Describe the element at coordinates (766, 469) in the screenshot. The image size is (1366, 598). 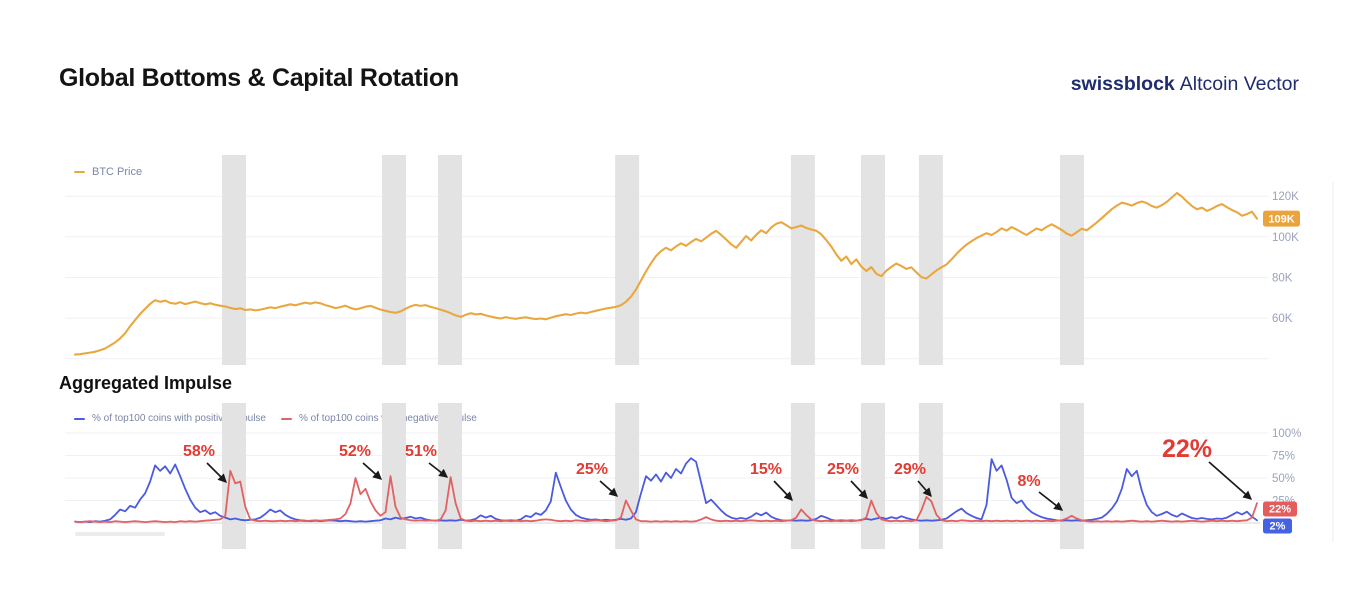
I see `impulse-peak-annotation: 15%` at that location.